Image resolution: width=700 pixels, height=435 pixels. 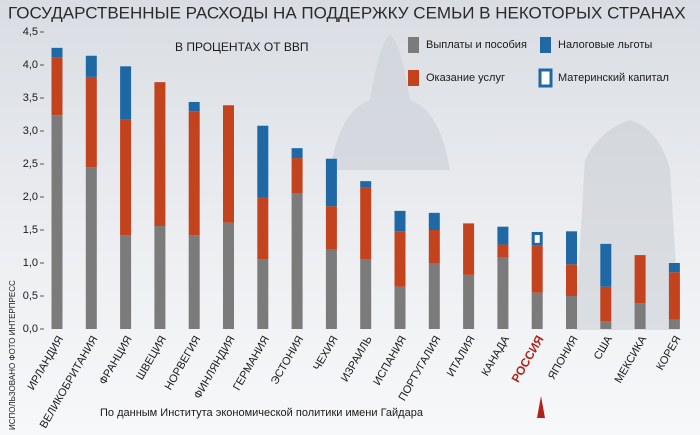 I want to click on bar-segment-outline, so click(x=537, y=238).